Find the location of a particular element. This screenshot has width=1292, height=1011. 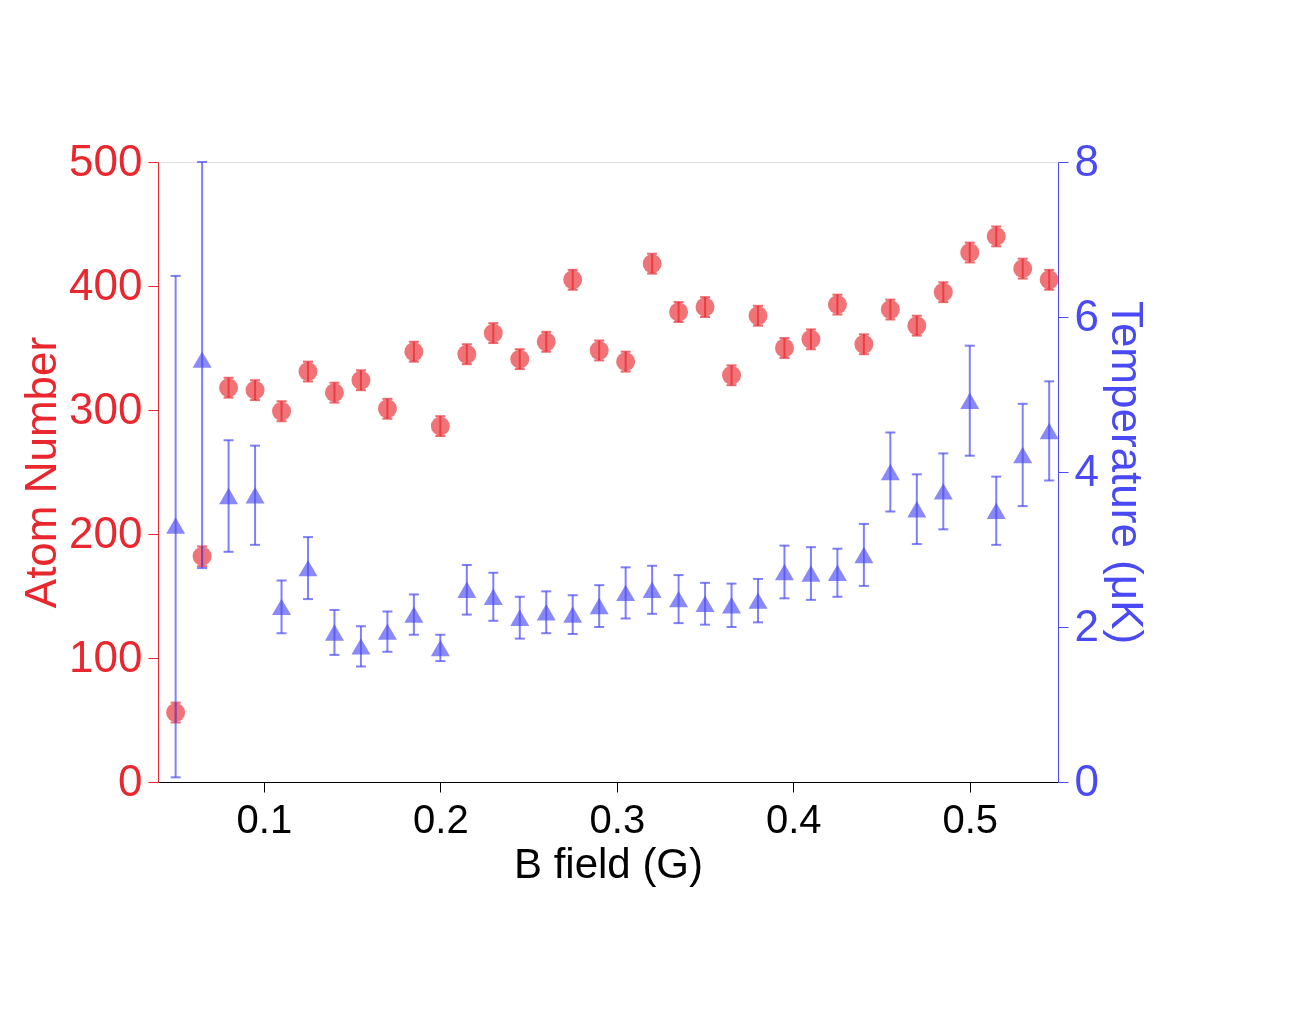

y2-axis-title: Temperature (μK) is located at coordinates (1127, 472).